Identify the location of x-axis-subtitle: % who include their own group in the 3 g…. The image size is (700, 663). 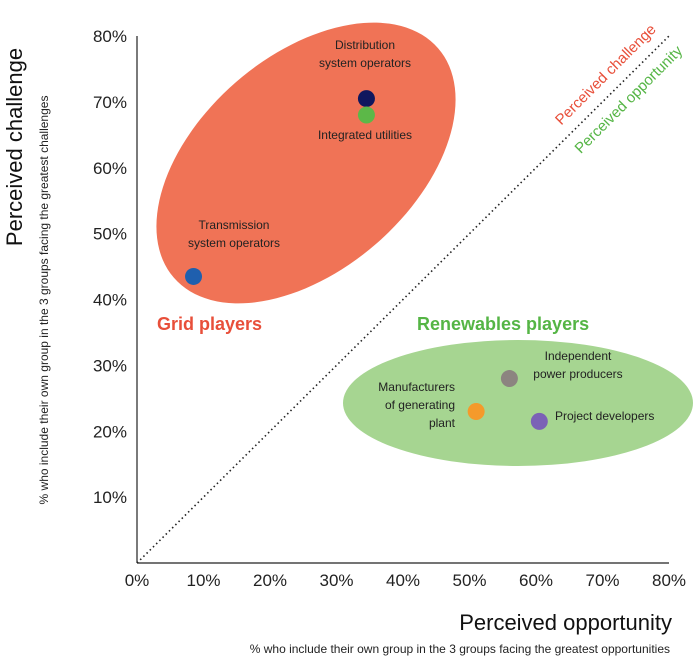
(460, 649).